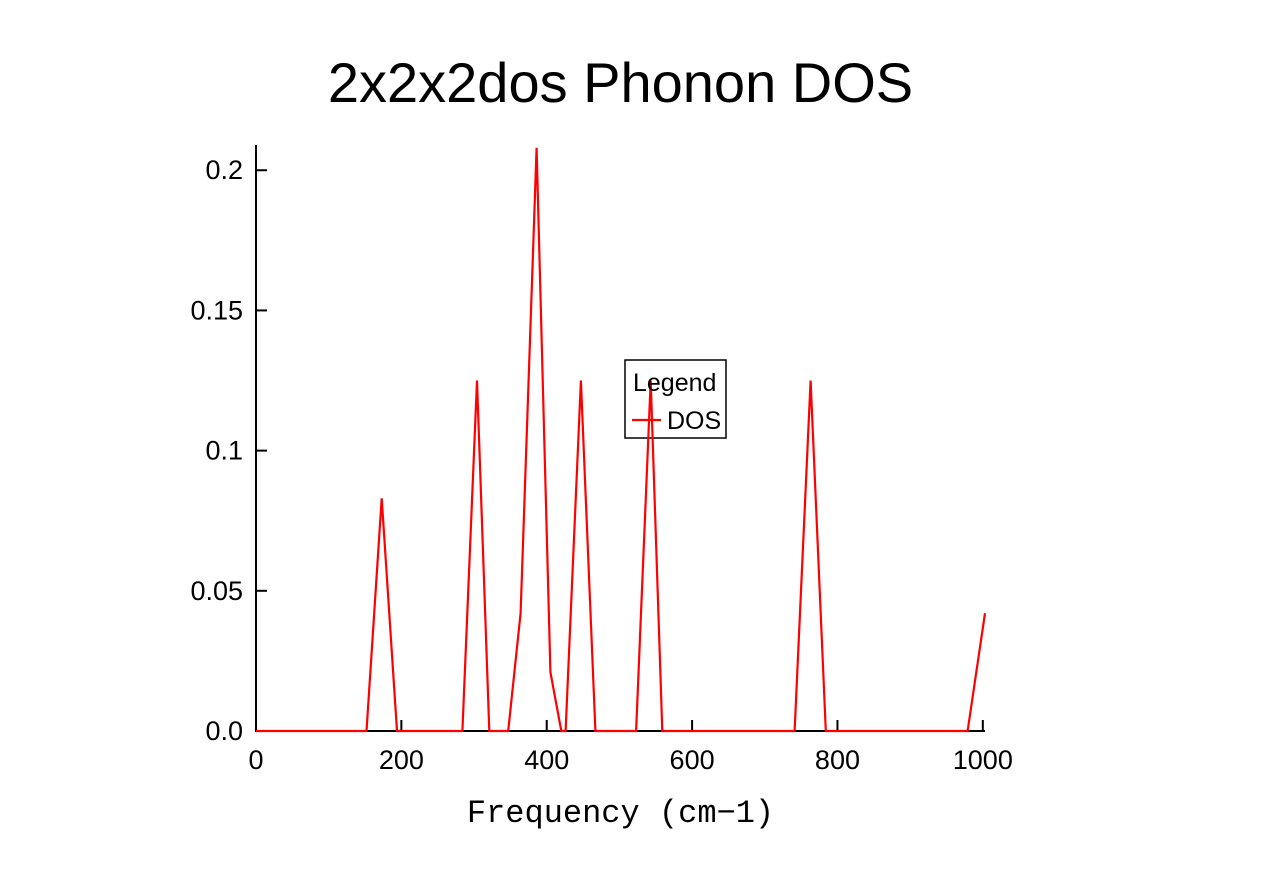 This screenshot has height=875, width=1271. I want to click on x-tick-label: 800, so click(837, 760).